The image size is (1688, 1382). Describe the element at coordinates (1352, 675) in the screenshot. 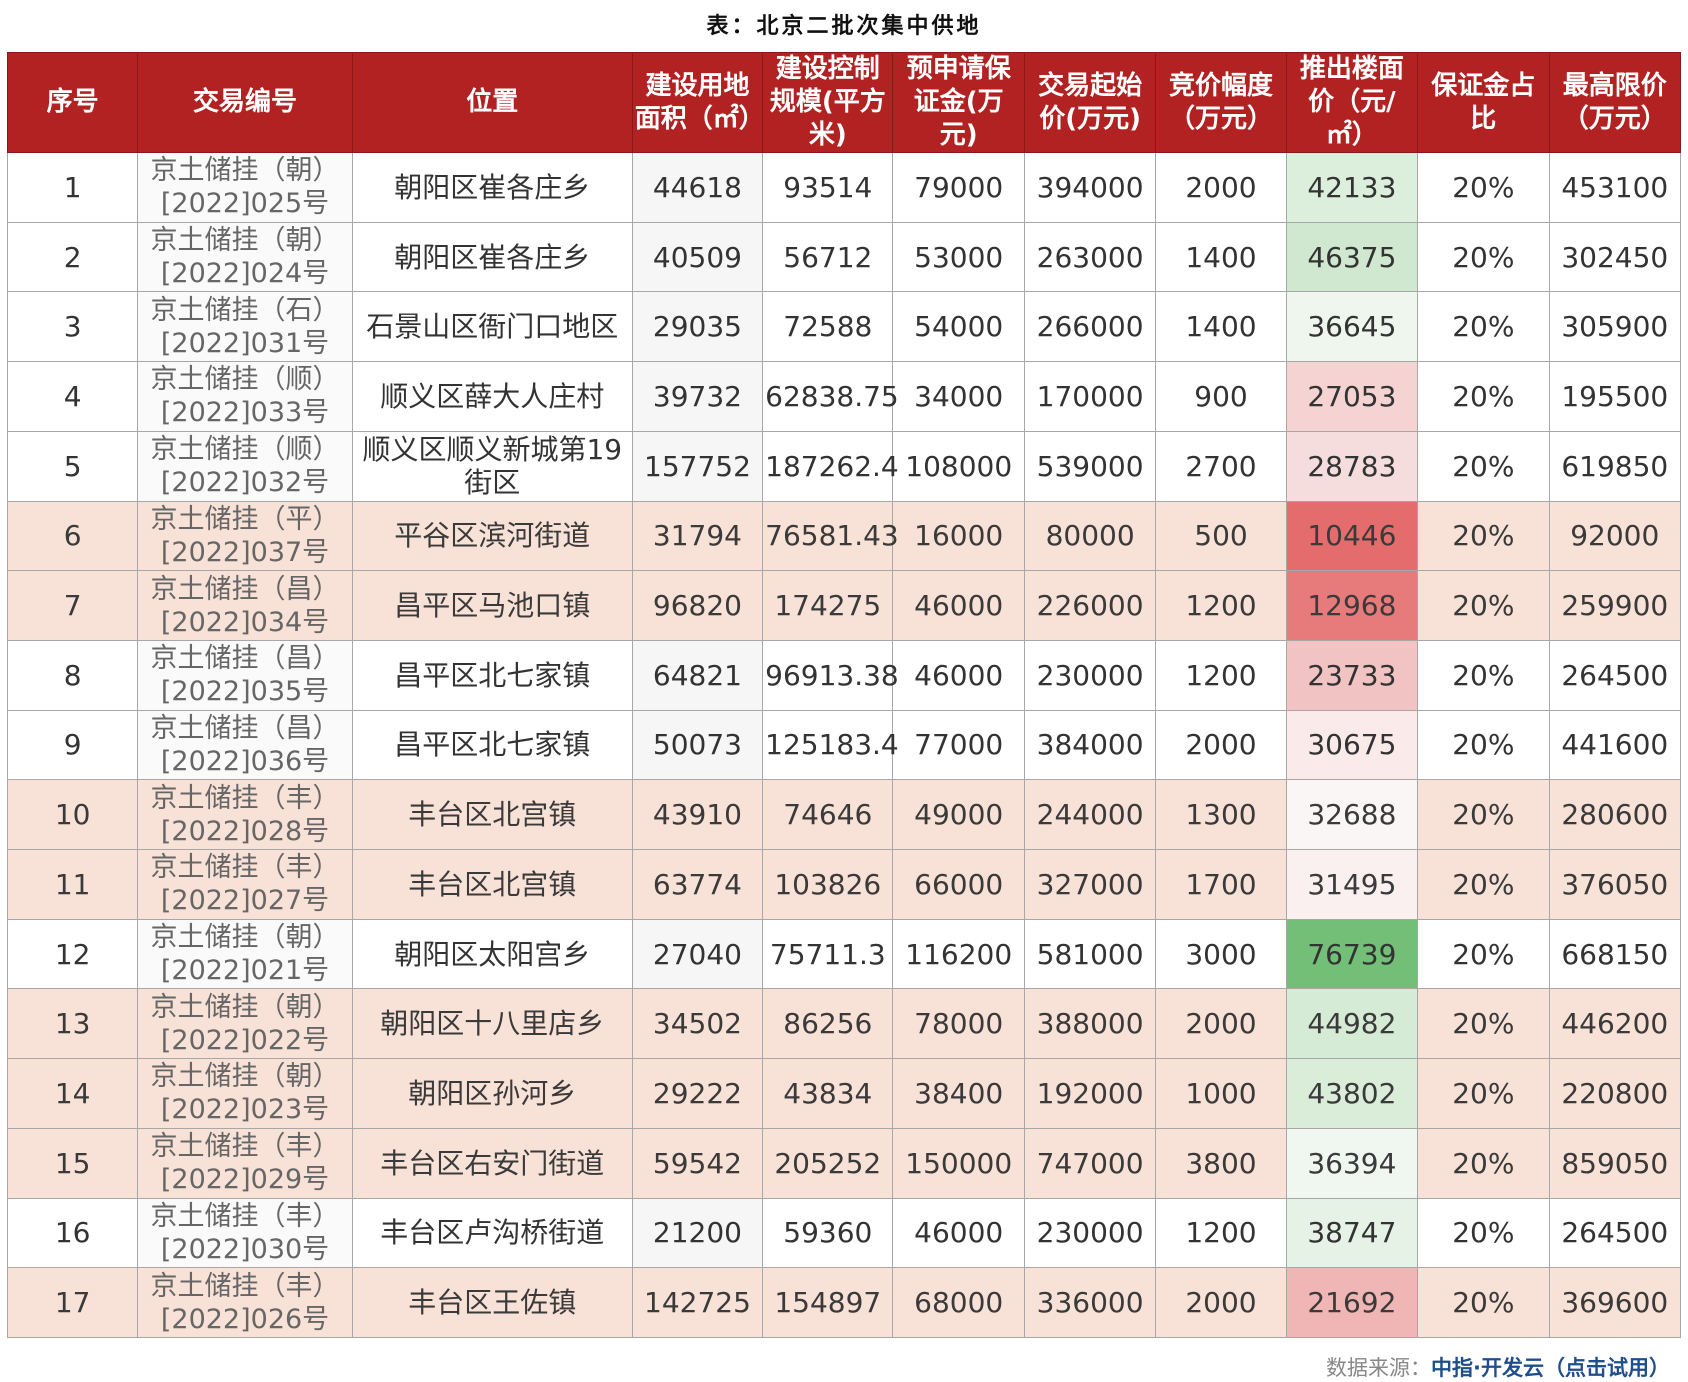

I see `floor-price-cell: 23733` at that location.